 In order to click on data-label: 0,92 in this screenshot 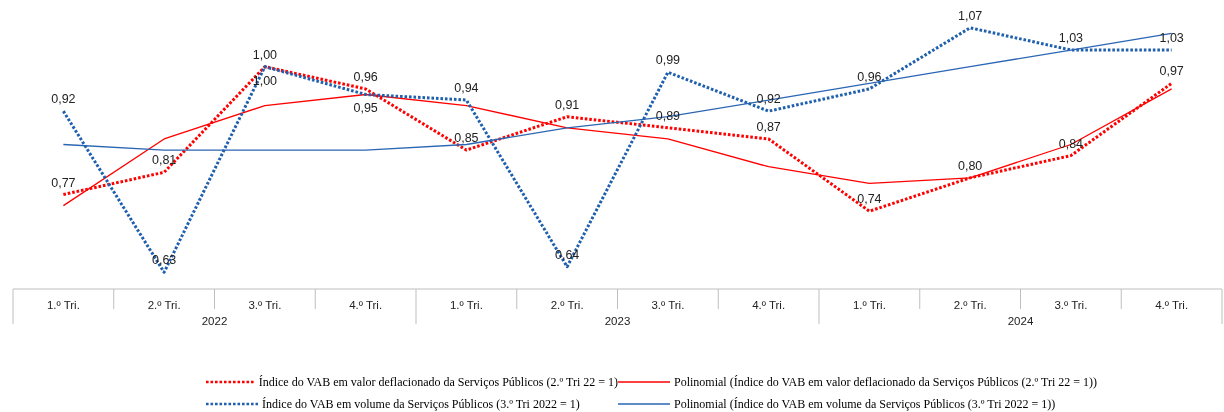, I will do `click(63, 99)`.